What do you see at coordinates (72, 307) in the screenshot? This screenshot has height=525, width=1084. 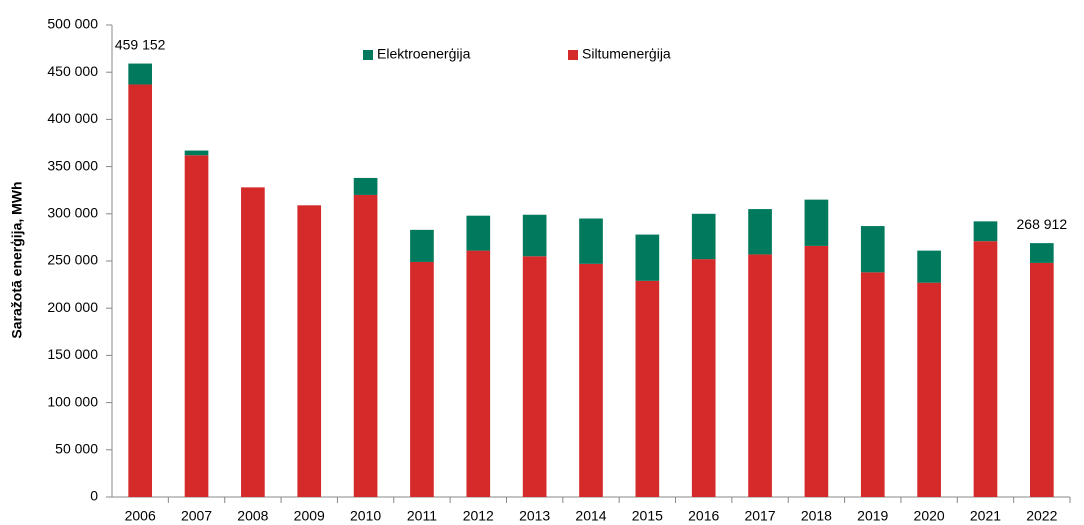 I see `y-tick-label: 200 000` at bounding box center [72, 307].